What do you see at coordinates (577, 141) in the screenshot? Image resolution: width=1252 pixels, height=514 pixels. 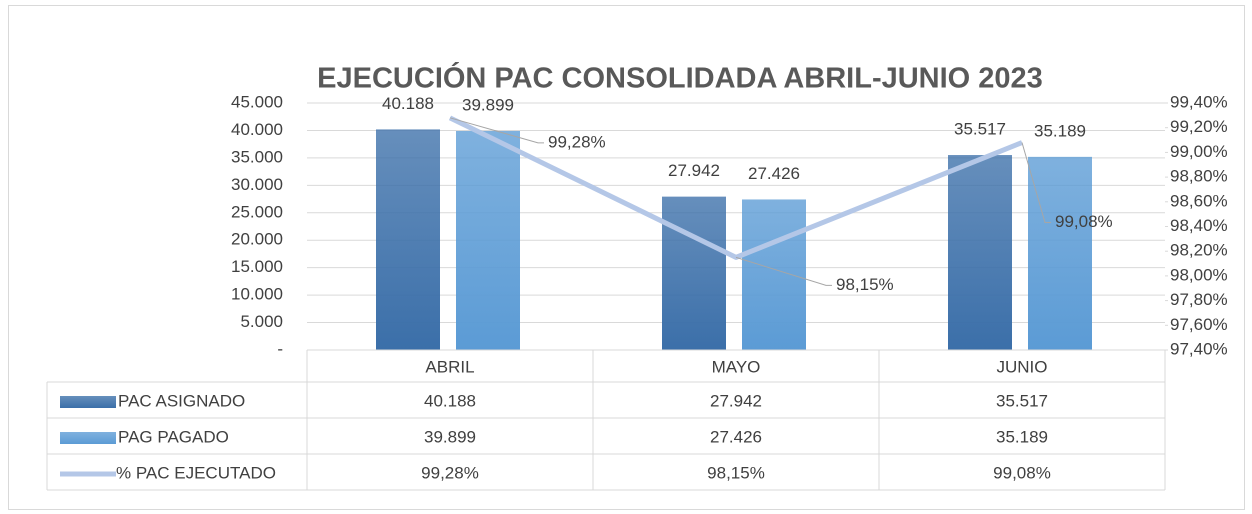 I see `data-label: 99,28%` at bounding box center [577, 141].